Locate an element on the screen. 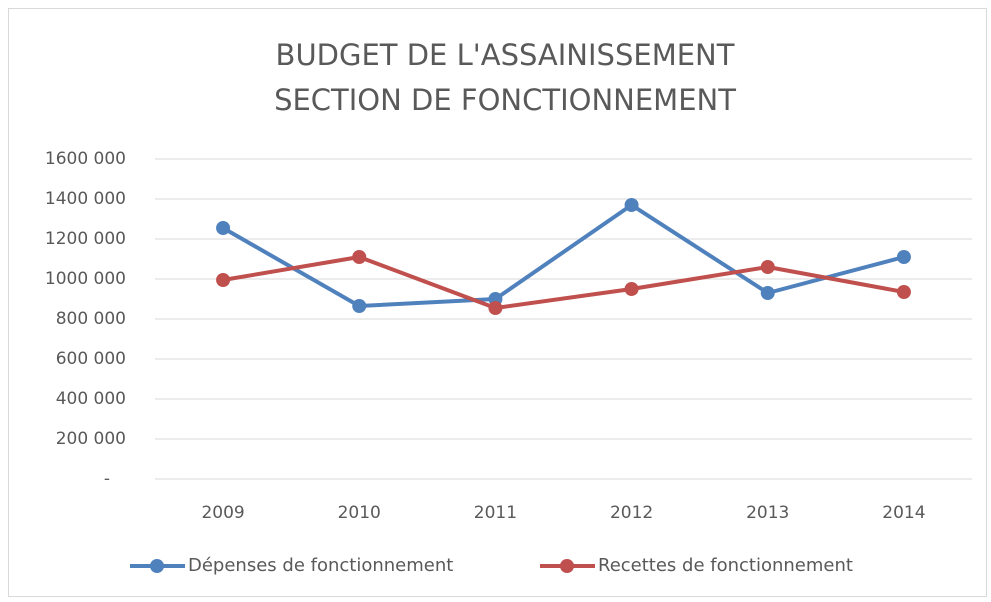  y-tick-label: 400 000 is located at coordinates (91, 399).